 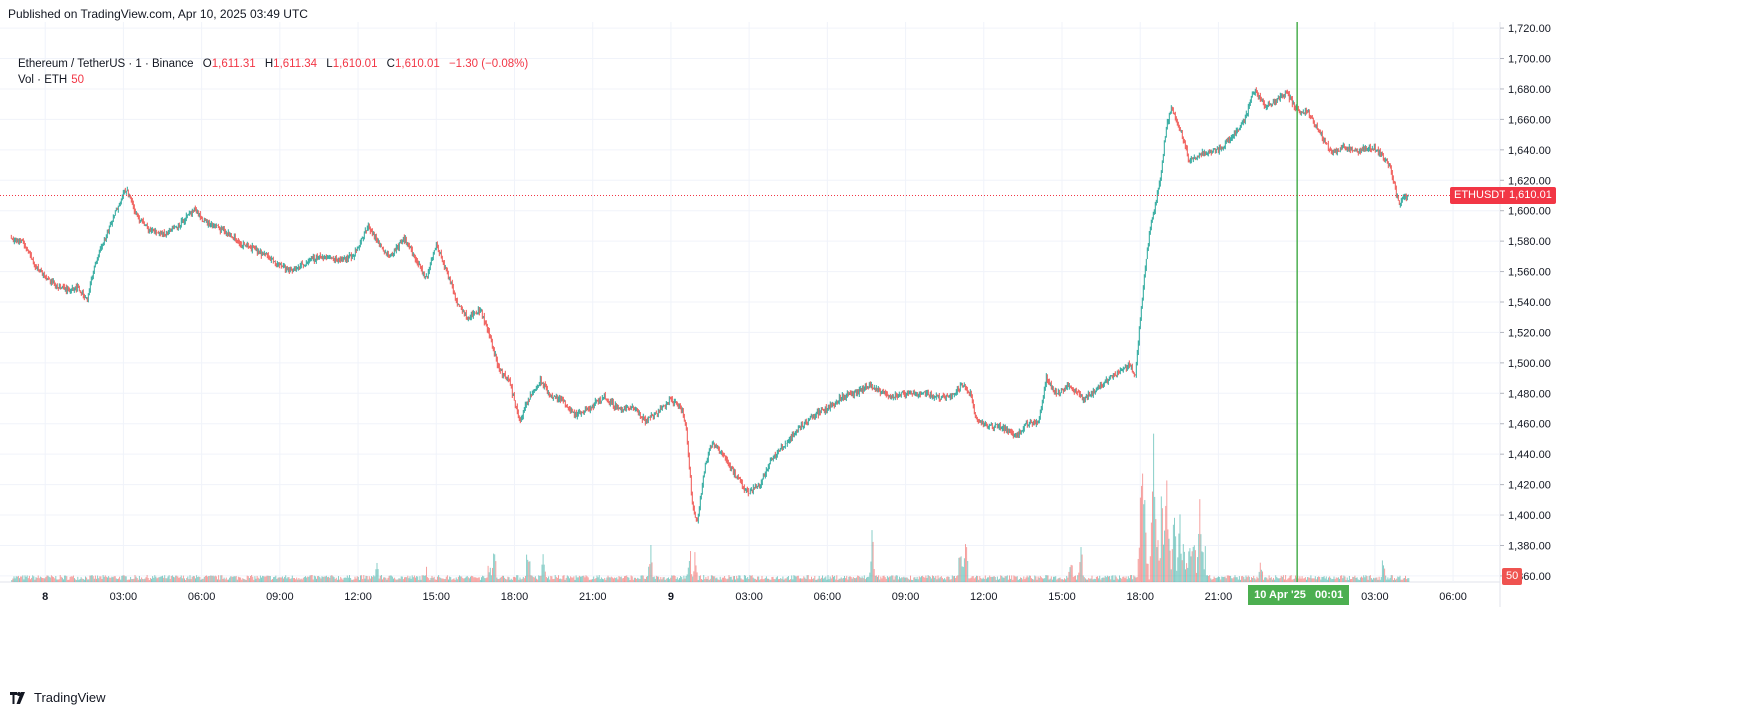 I want to click on last-price-value-tag: 1,610.01, so click(x=1530, y=196).